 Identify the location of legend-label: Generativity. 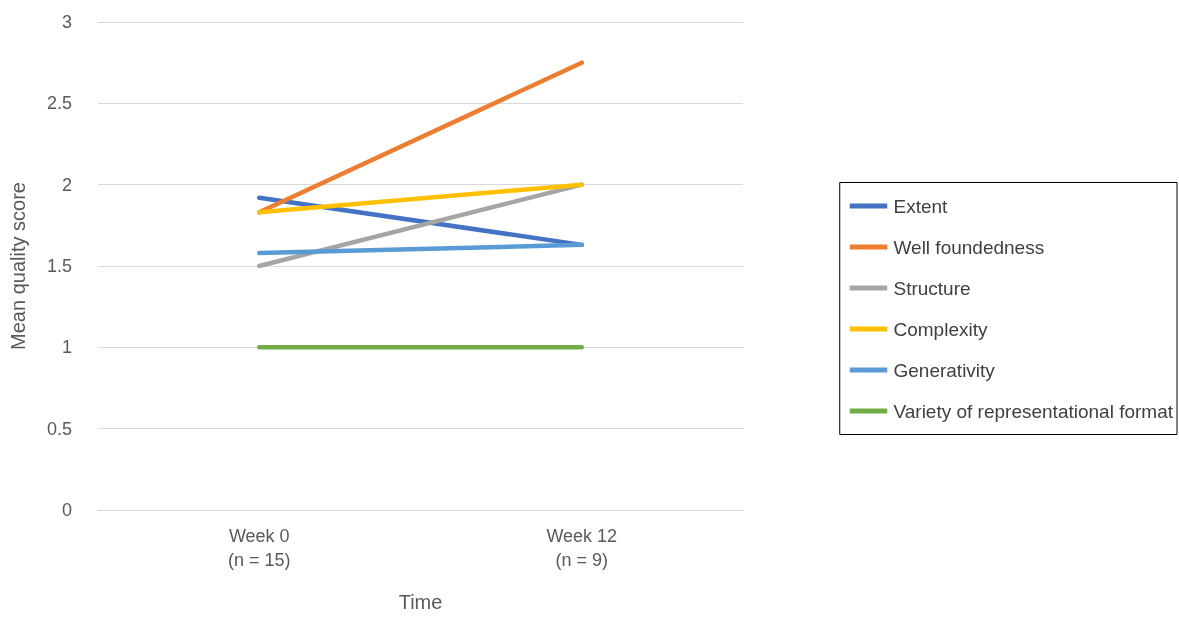
(944, 370).